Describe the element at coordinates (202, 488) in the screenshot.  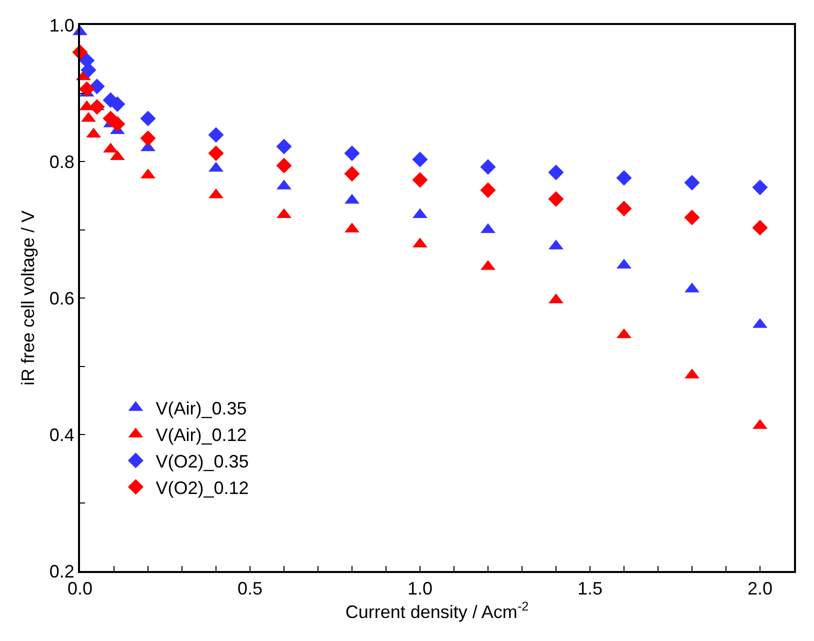
I see `legend-label: V(O2)_0.12` at that location.